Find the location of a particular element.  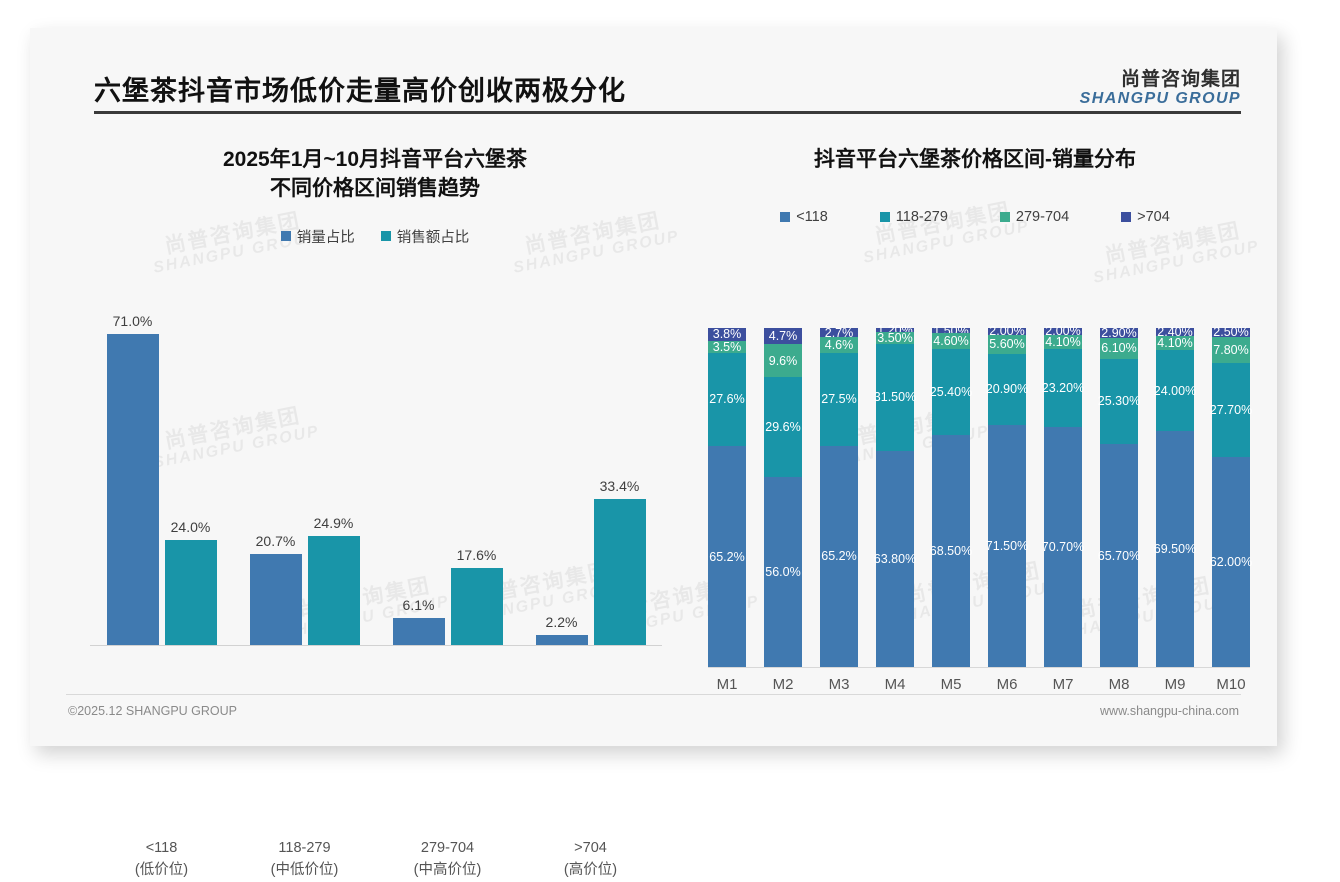

stacked-bar-column: 2.40% 4.10% 24.00% 69.50% is located at coordinates (1175, 496).